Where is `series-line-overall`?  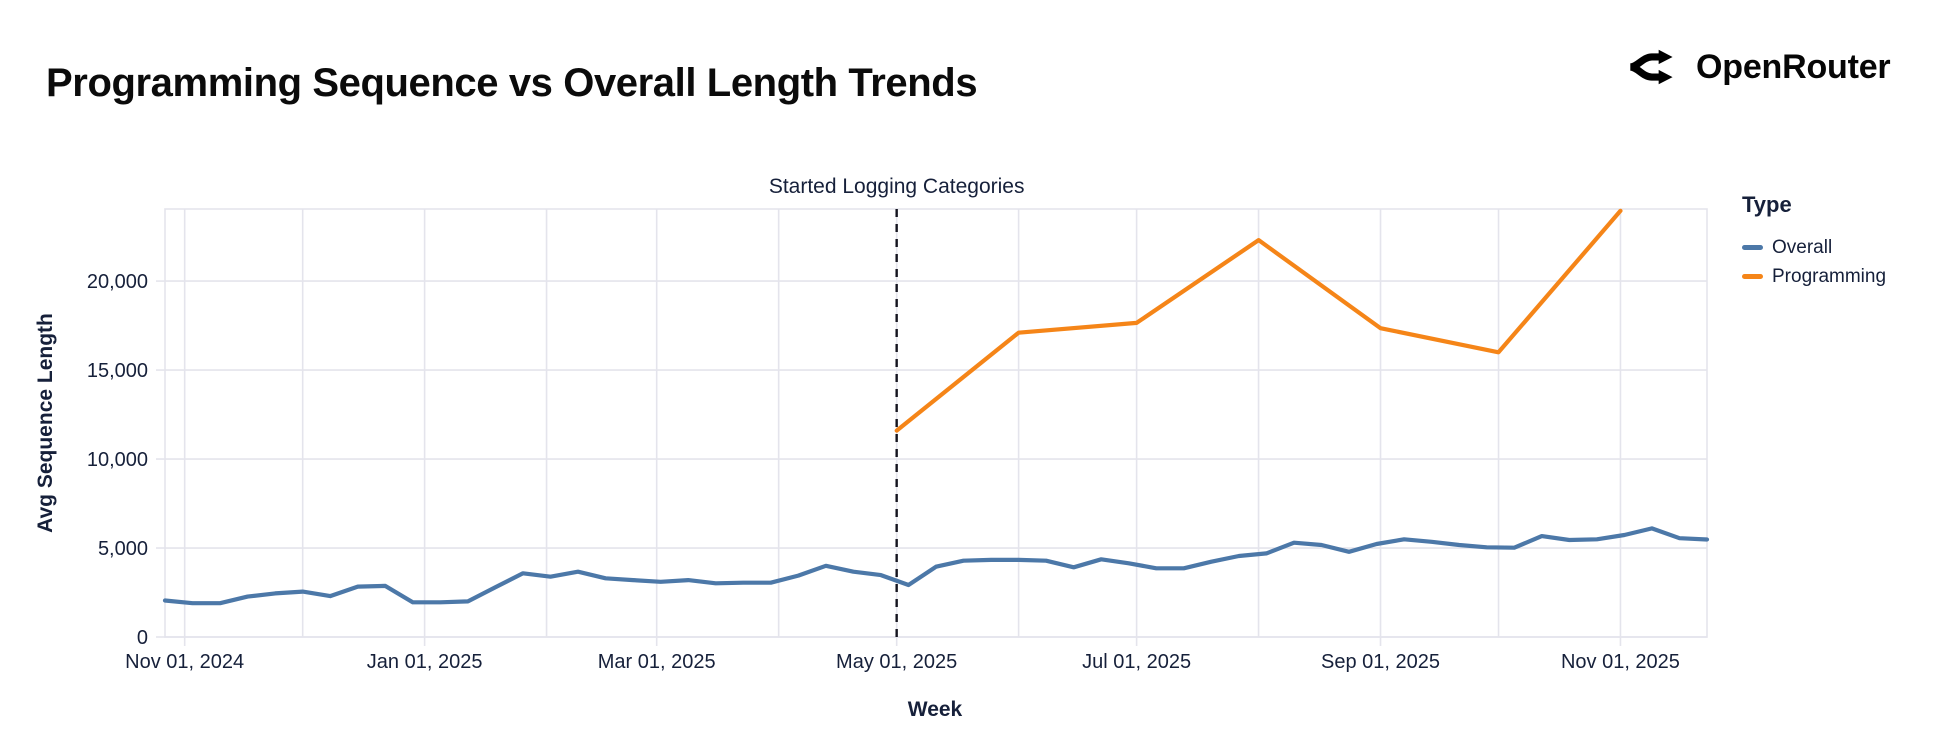 series-line-overall is located at coordinates (936, 566).